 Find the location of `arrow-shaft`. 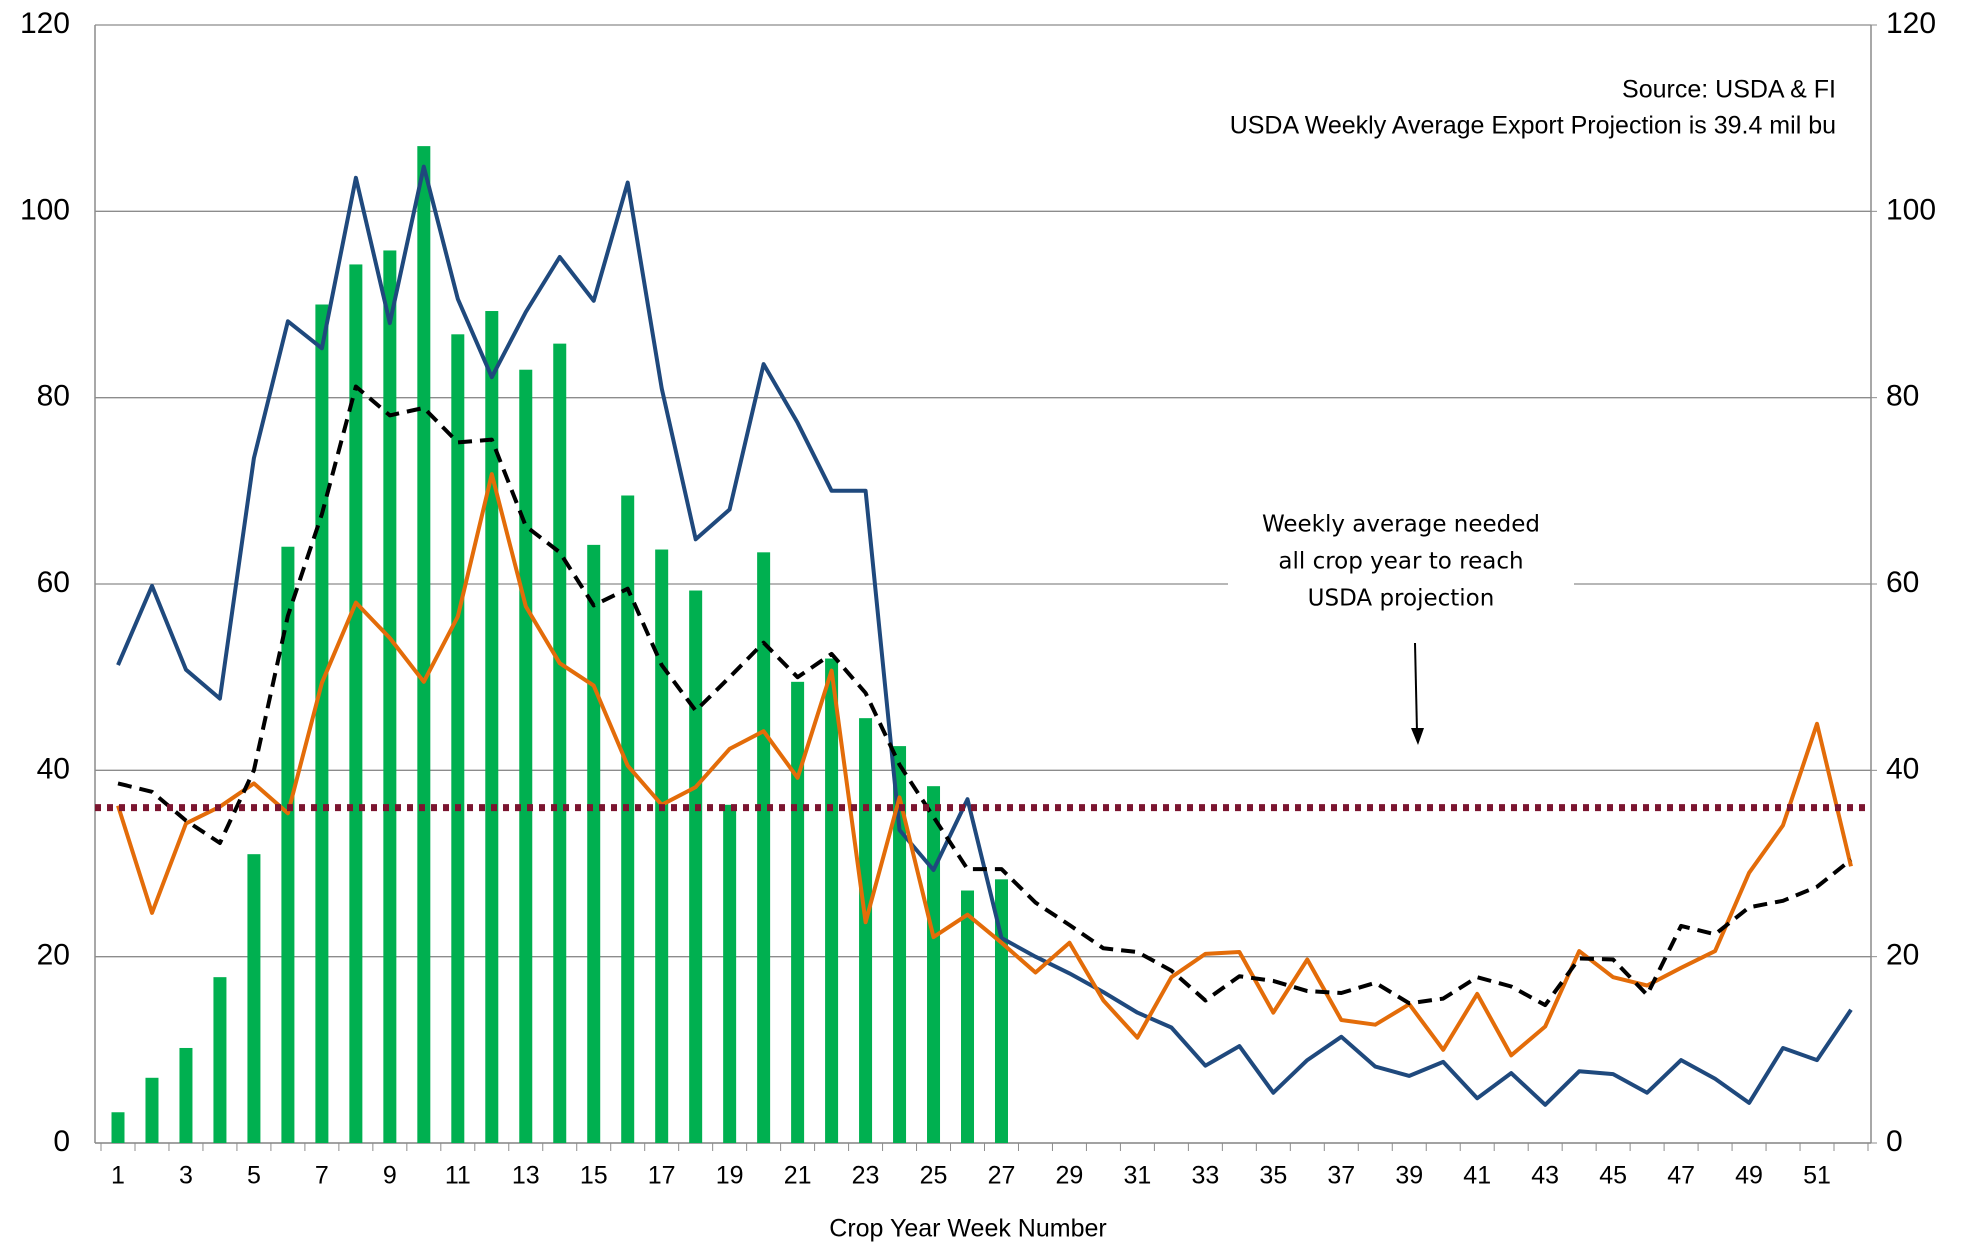

arrow-shaft is located at coordinates (1416, 687).